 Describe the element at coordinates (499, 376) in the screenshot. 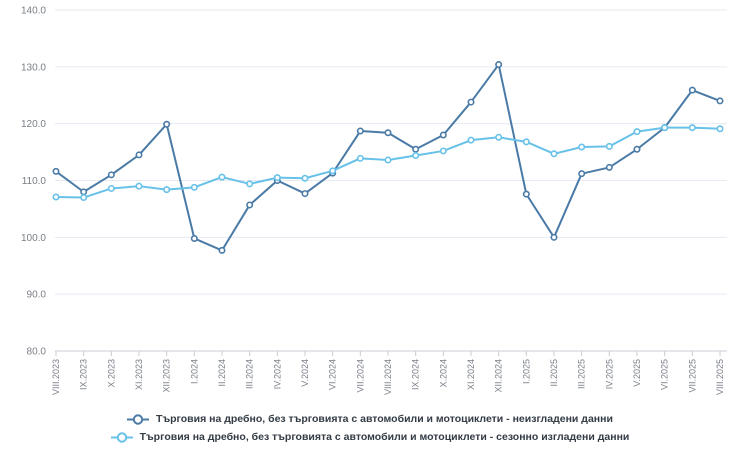

I see `x-axis-tick-label: XII.2024` at that location.